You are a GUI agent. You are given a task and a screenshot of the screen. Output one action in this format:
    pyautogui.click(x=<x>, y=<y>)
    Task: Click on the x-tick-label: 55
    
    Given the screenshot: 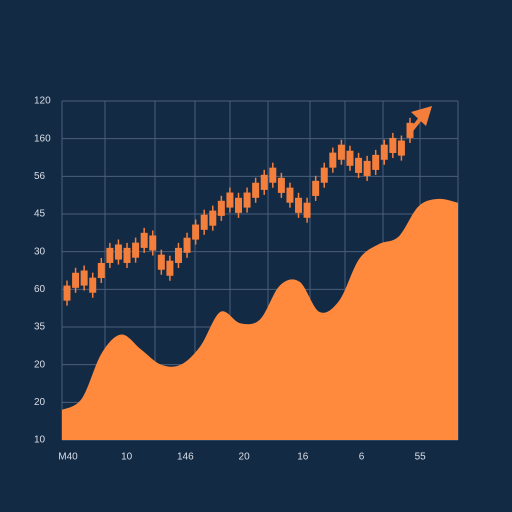 What is the action you would take?
    pyautogui.click(x=421, y=457)
    